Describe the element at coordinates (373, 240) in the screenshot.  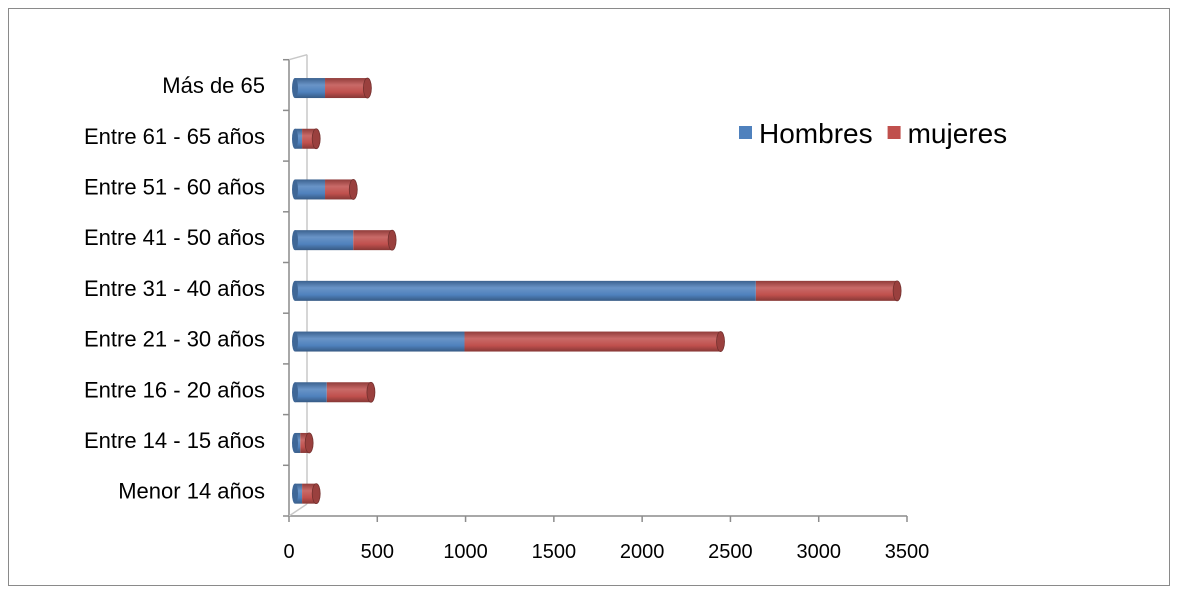
I see `bar-mujeres-entre-41-50-anos` at that location.